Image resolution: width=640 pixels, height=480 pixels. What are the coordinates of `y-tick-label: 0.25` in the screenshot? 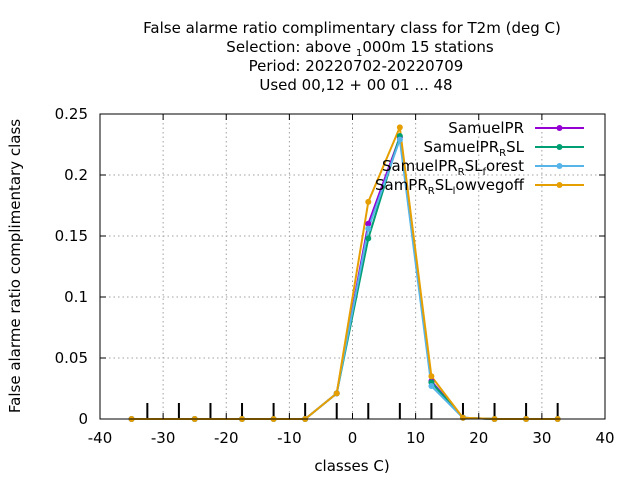 It's located at (71, 114).